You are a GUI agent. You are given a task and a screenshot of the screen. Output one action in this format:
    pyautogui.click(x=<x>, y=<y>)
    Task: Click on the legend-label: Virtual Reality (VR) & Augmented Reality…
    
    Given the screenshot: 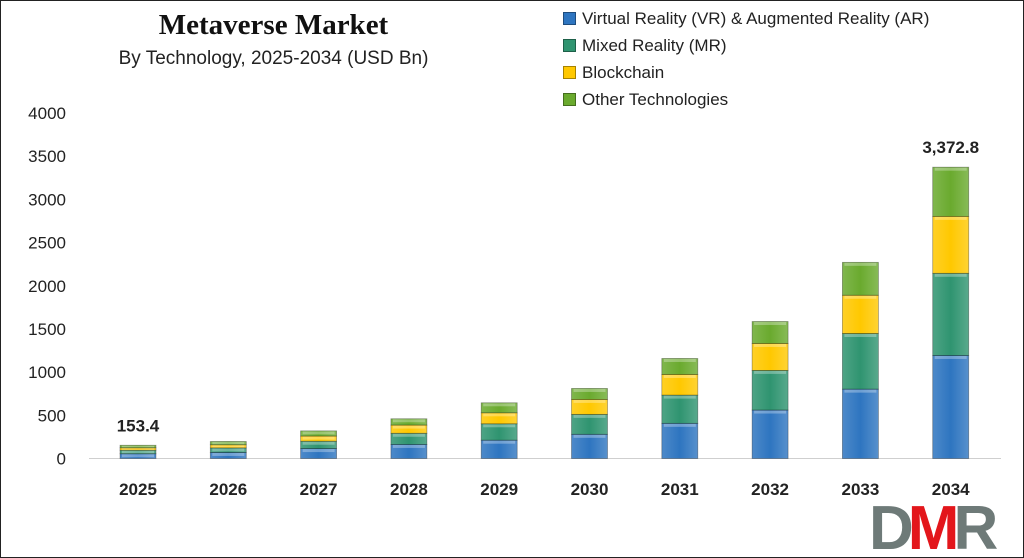 What is the action you would take?
    pyautogui.click(x=756, y=18)
    